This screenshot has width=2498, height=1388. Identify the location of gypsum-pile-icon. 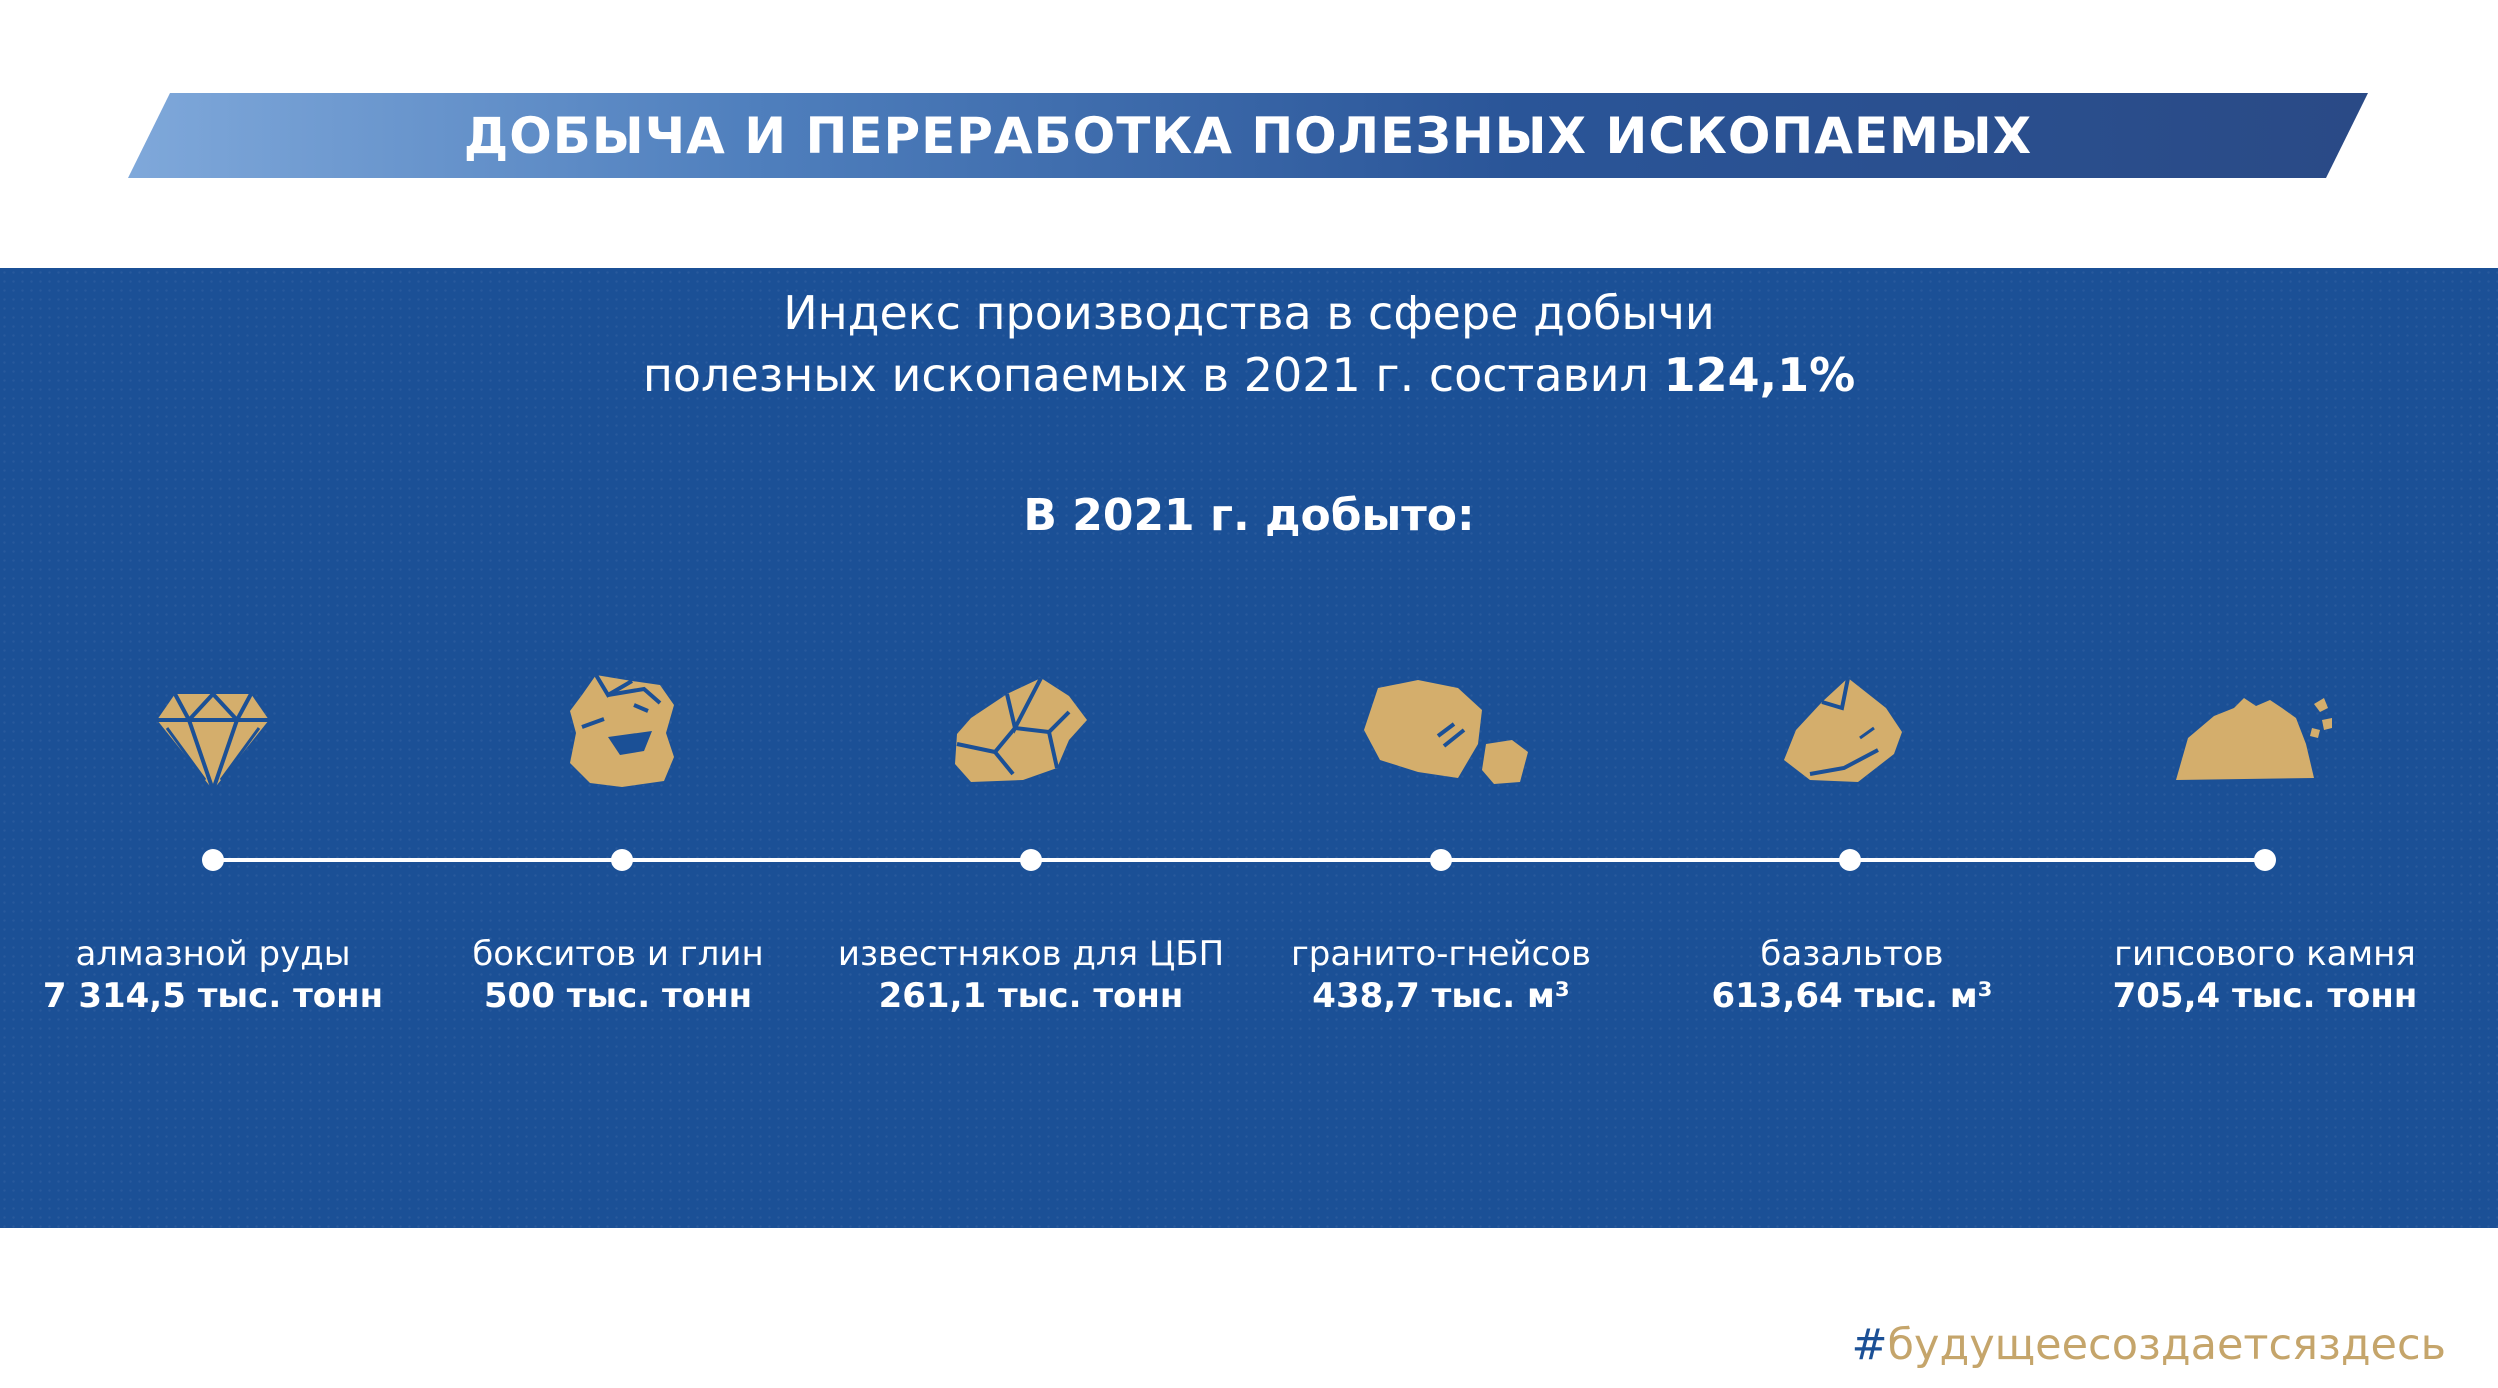
(2254, 738).